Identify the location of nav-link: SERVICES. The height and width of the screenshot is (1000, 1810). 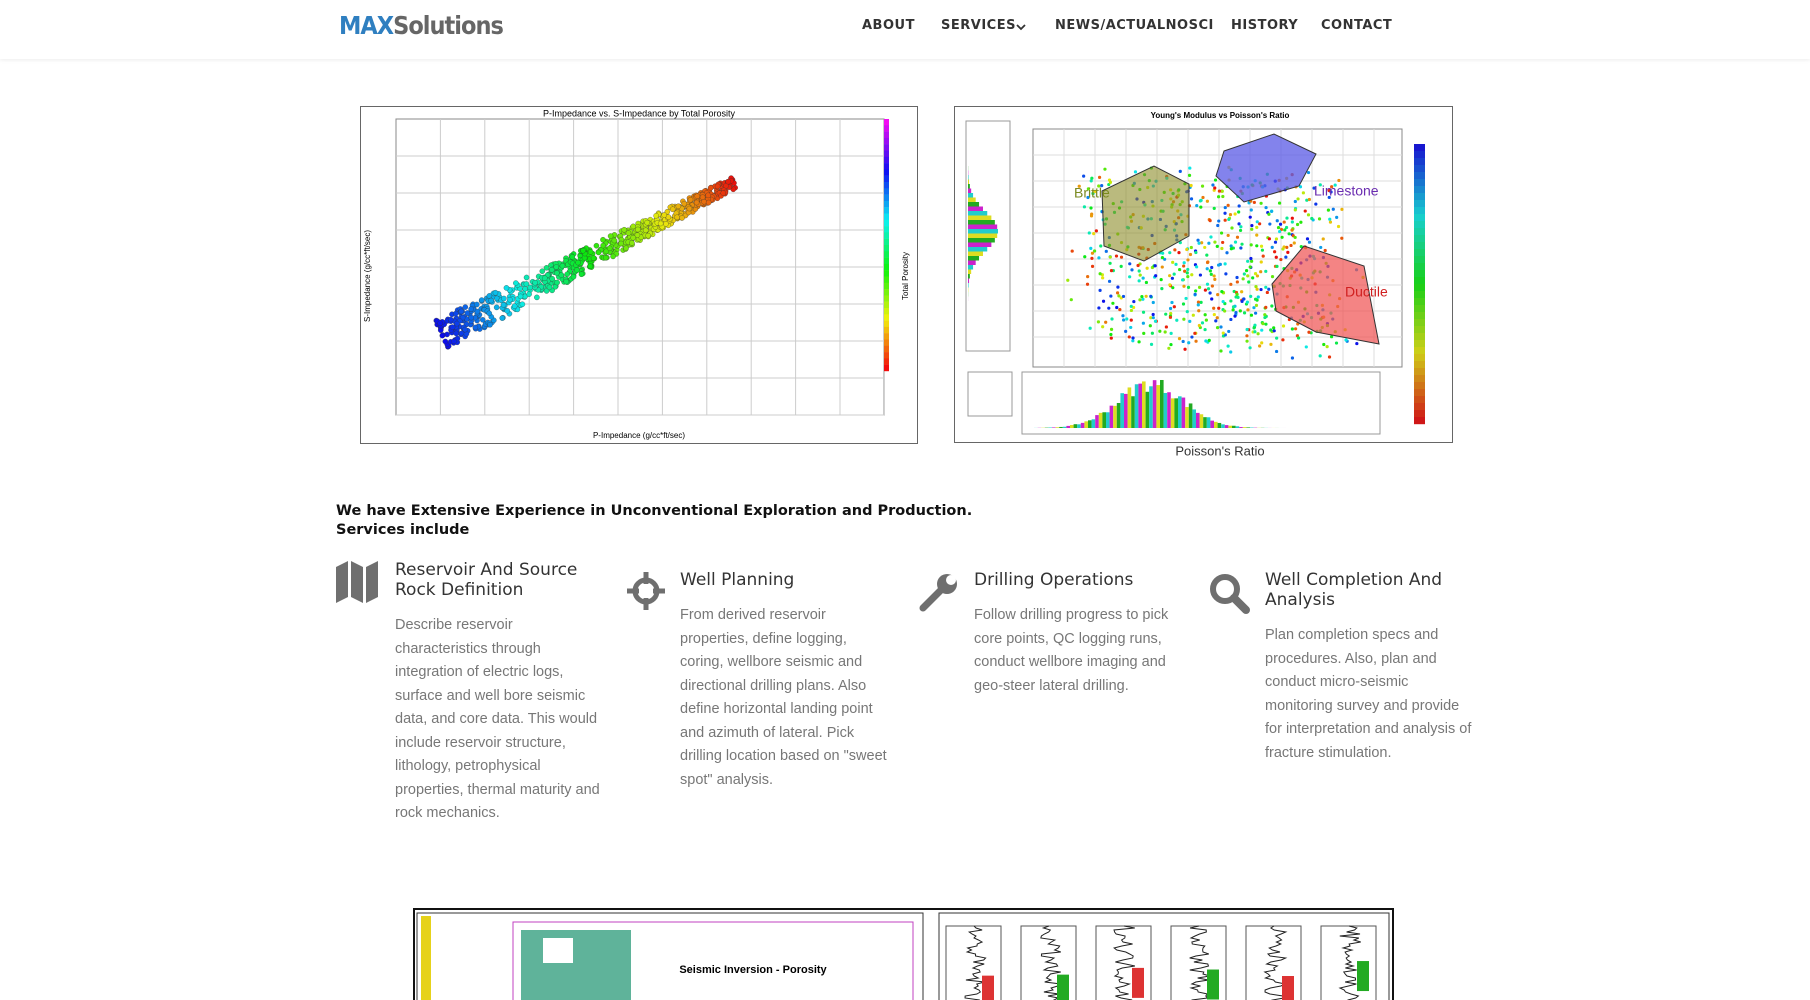
(978, 25).